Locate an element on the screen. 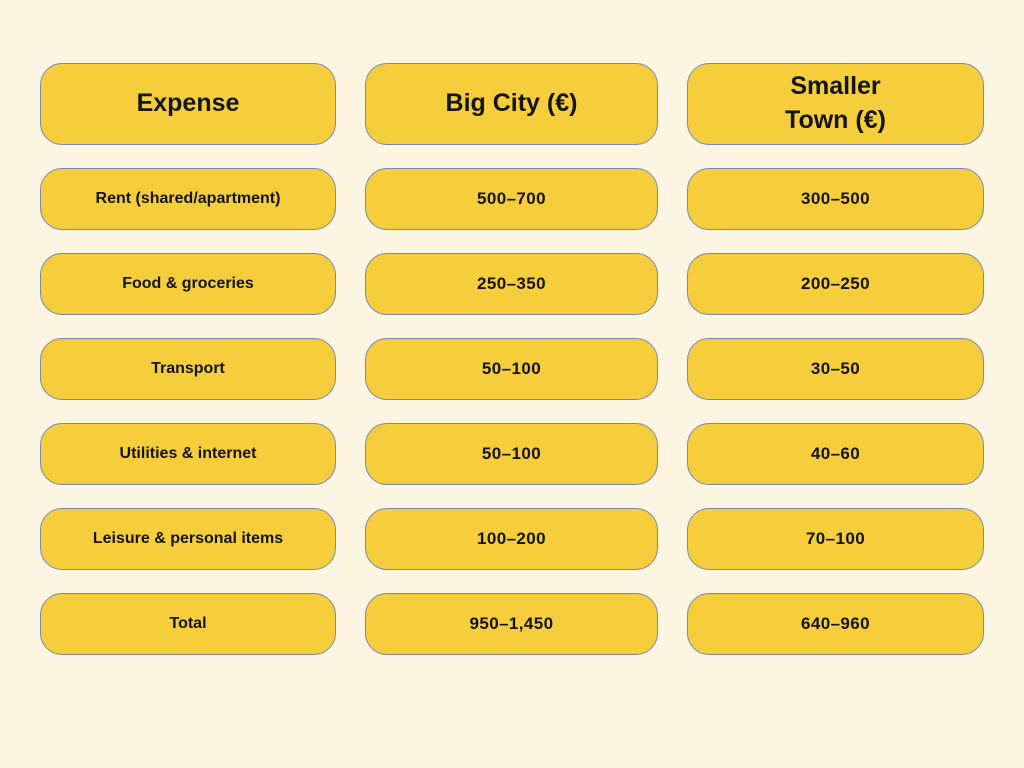  header-cell-big-city: Big City (€) is located at coordinates (511, 104).